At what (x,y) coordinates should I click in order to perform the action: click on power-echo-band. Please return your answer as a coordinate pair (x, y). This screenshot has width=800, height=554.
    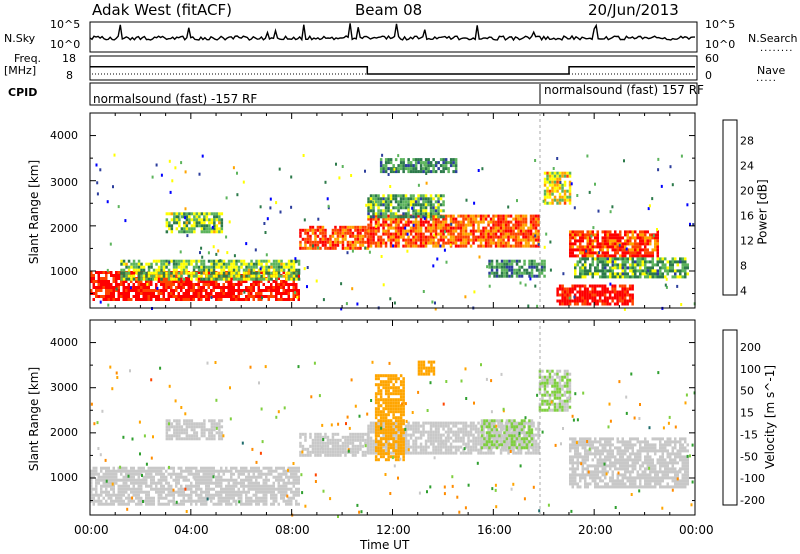
    Looking at the image, I should click on (418, 166).